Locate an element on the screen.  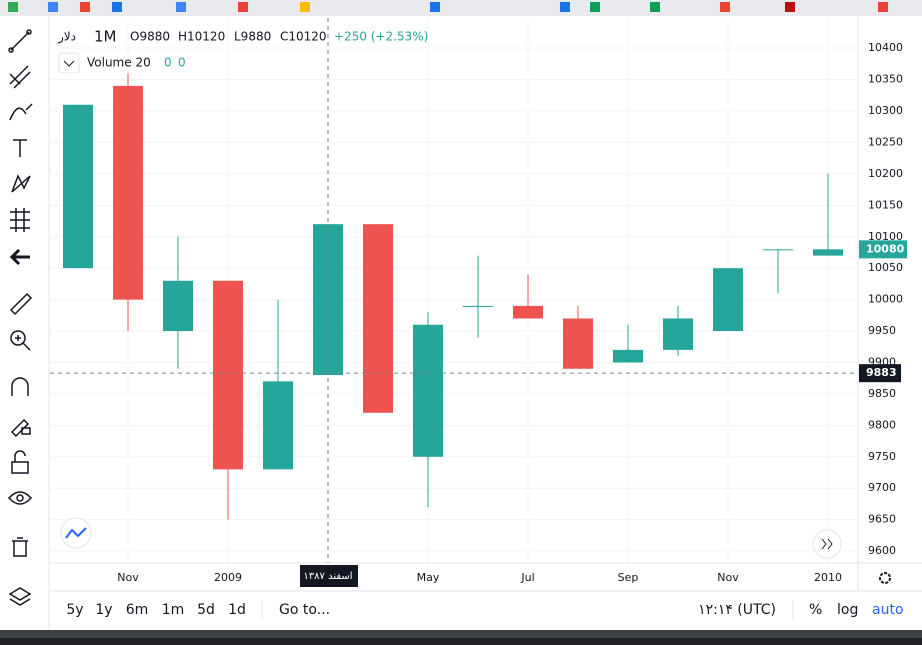
ohlc-low: L9880 is located at coordinates (252, 37).